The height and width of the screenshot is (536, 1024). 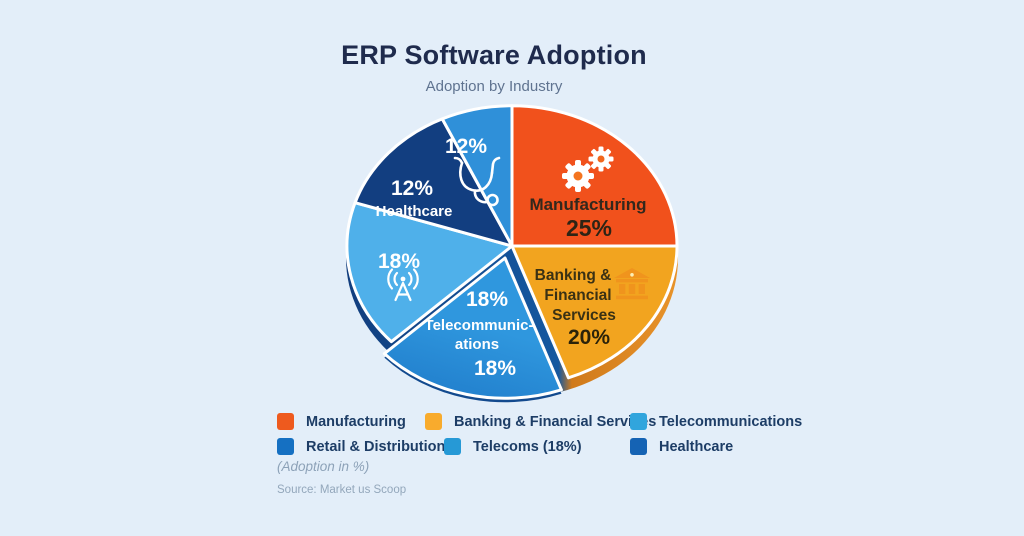 What do you see at coordinates (527, 446) in the screenshot?
I see `legend-label: Telecoms (18%)` at bounding box center [527, 446].